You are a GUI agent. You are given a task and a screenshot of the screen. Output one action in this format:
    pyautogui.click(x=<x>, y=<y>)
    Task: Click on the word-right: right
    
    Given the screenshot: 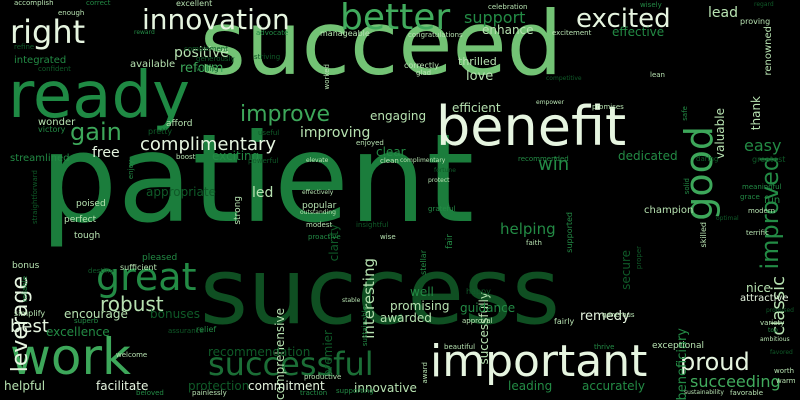 What is the action you would take?
    pyautogui.click(x=48, y=32)
    